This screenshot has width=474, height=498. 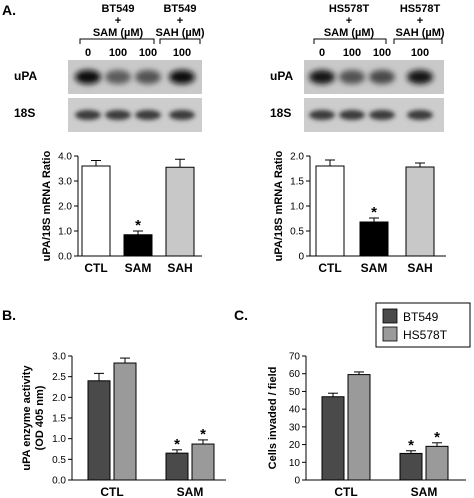 I want to click on blot-2-lane-label-4: 100, so click(x=420, y=53).